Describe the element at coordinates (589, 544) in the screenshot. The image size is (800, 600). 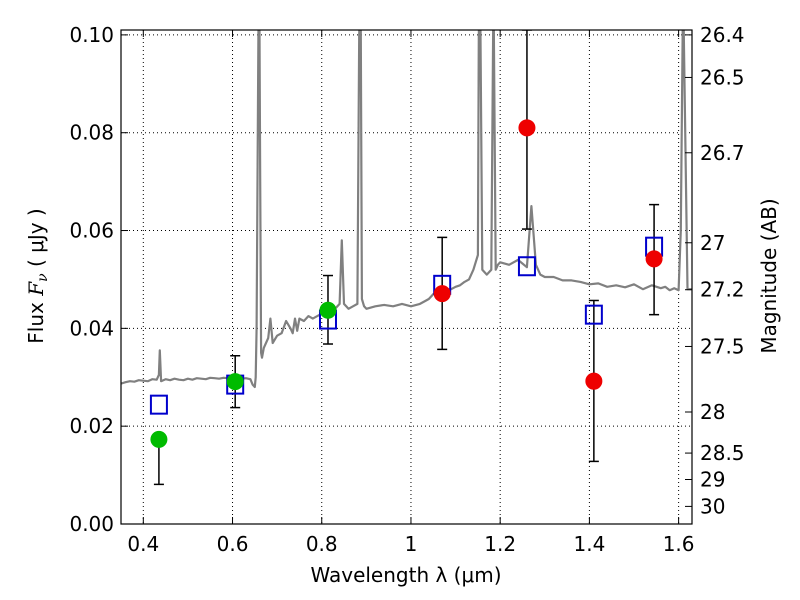
I see `x-tick-label: 1.4` at that location.